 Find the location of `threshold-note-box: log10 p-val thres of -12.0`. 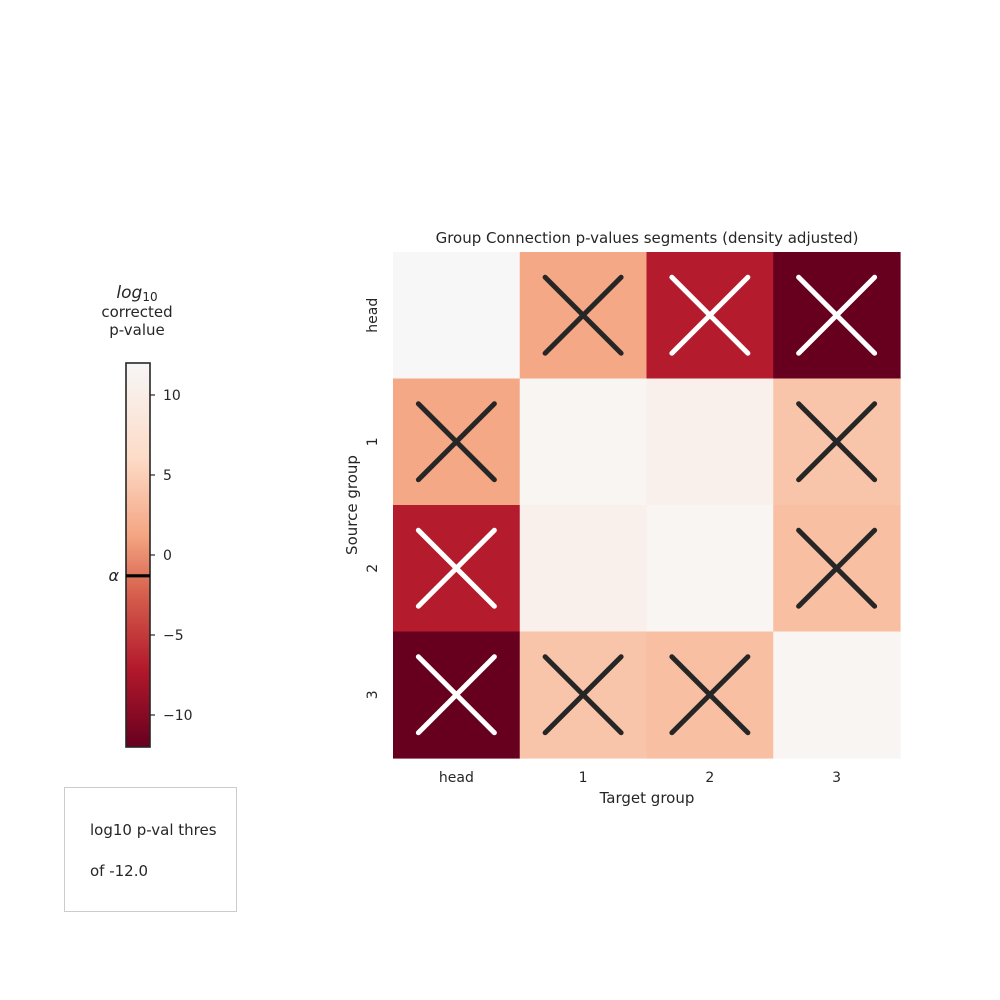

threshold-note-box: log10 p-val thres of -12.0 is located at coordinates (150, 849).